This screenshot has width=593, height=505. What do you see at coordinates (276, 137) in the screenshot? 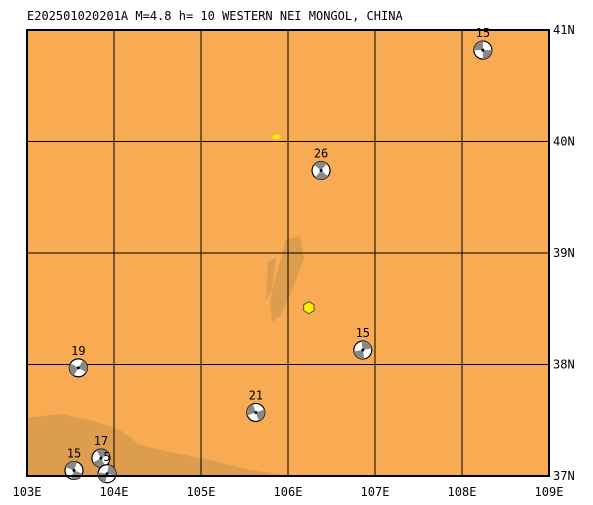
I see `location-marker` at bounding box center [276, 137].